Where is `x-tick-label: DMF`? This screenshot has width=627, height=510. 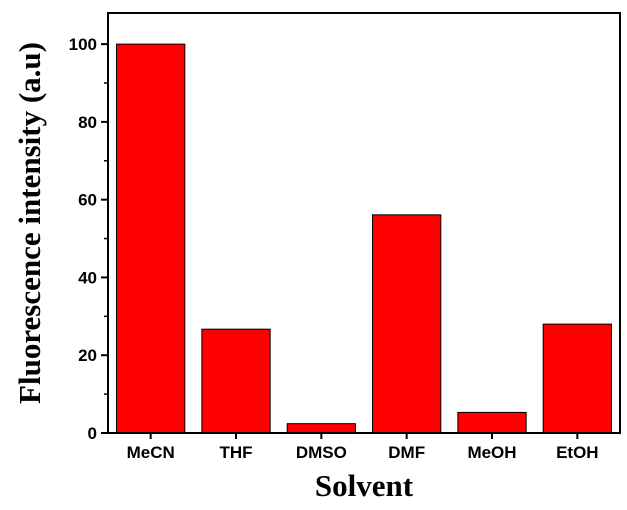 x-tick-label: DMF is located at coordinates (406, 452).